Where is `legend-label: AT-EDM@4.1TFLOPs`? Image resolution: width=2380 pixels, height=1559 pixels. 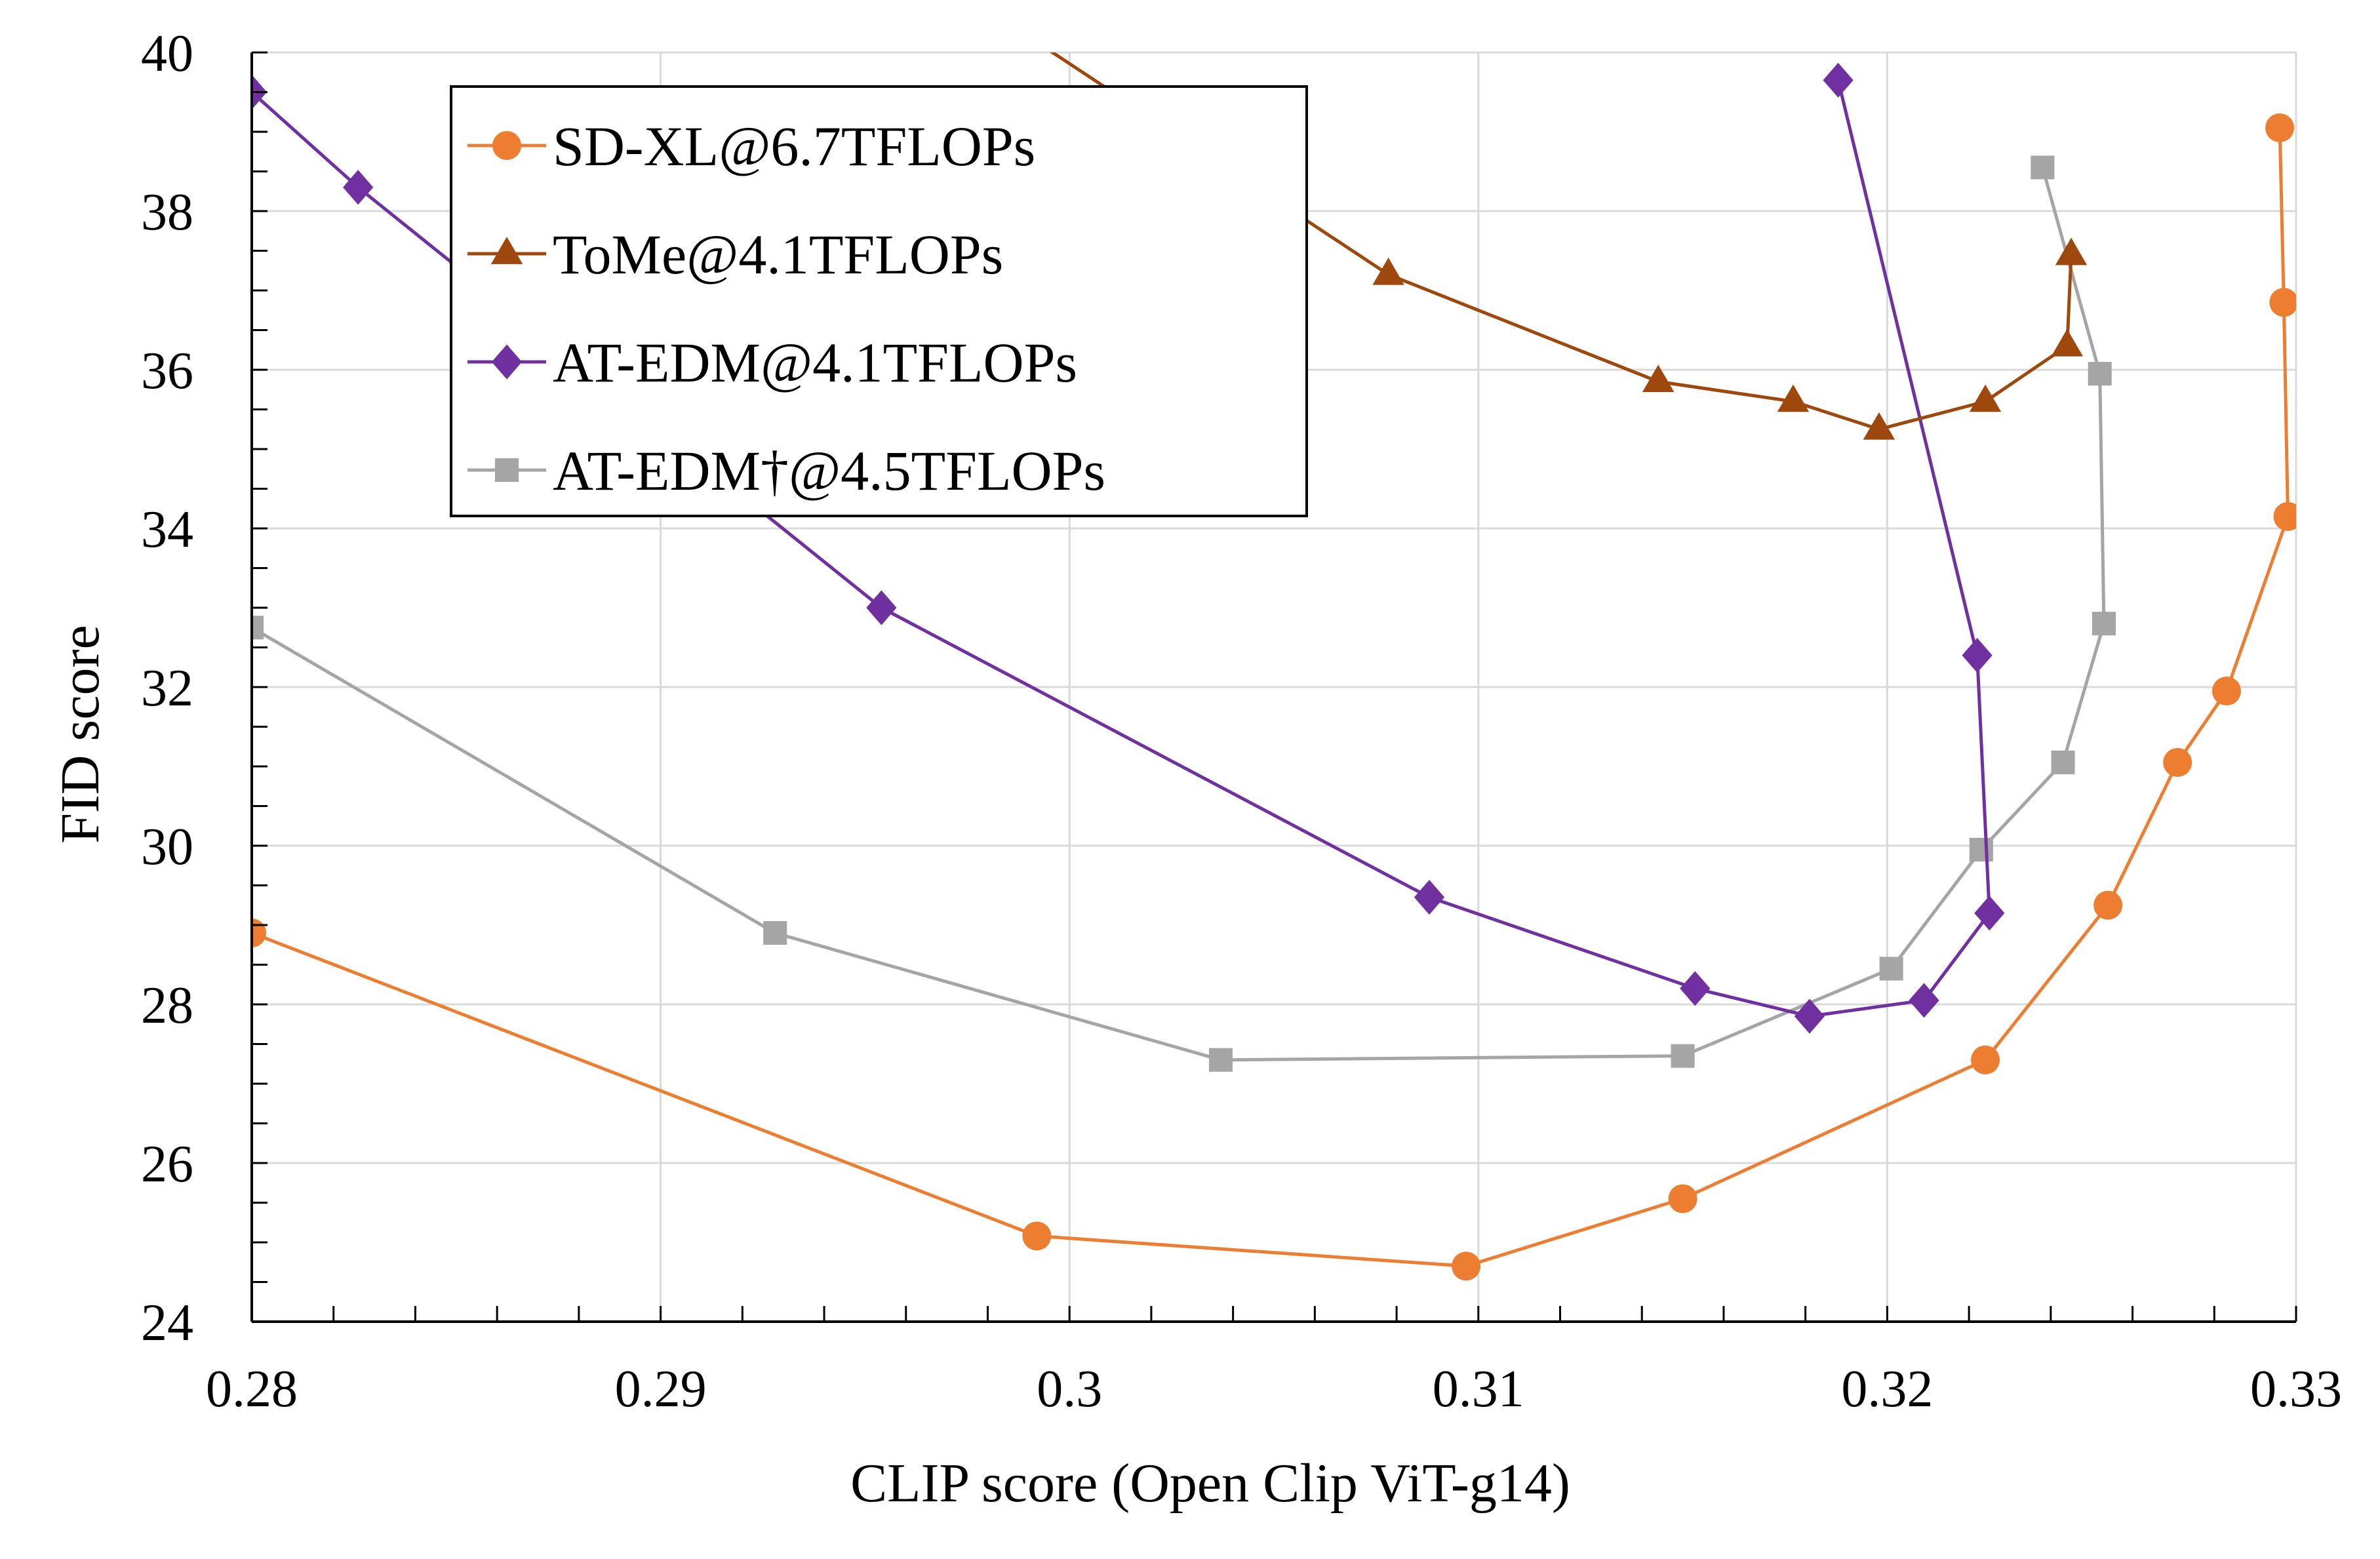 legend-label: AT-EDM@4.1TFLOPs is located at coordinates (815, 362).